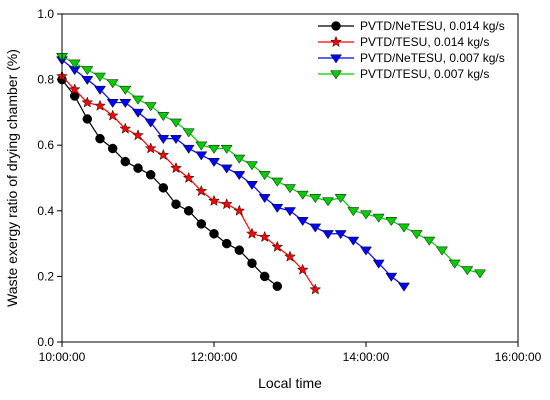 The image size is (550, 400). Describe the element at coordinates (290, 383) in the screenshot. I see `x-axis-title: Local time` at that location.